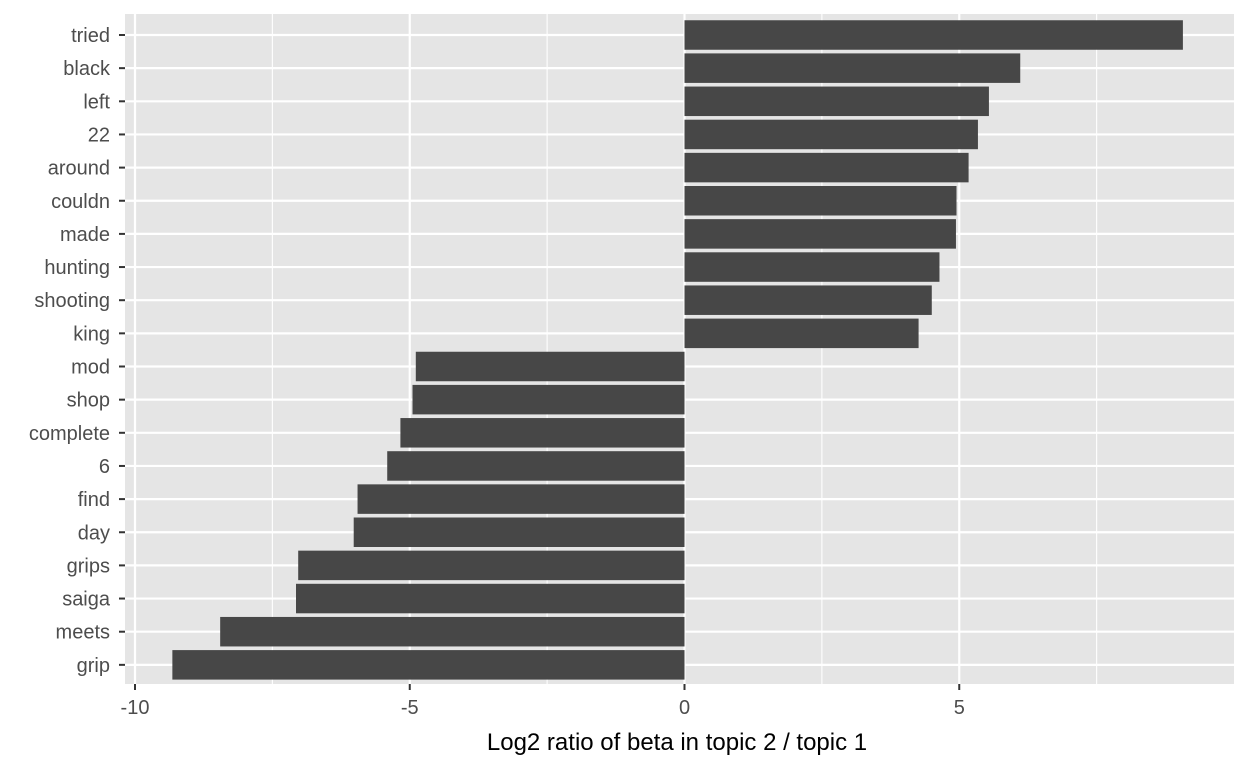  Describe the element at coordinates (90, 368) in the screenshot. I see `y-tick-label: mod` at that location.